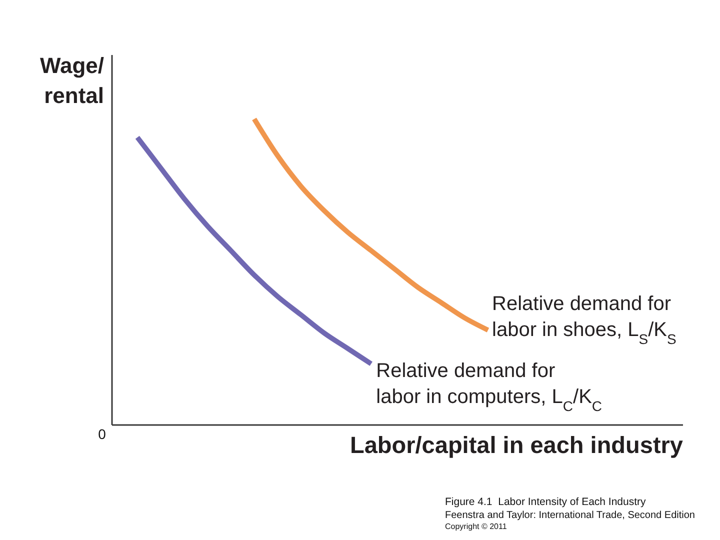 Image resolution: width=720 pixels, height=540 pixels. Describe the element at coordinates (489, 387) in the screenshot. I see `series-label: Relative demand for labor in computers, L$_{C}$/K$_{C}$` at that location.